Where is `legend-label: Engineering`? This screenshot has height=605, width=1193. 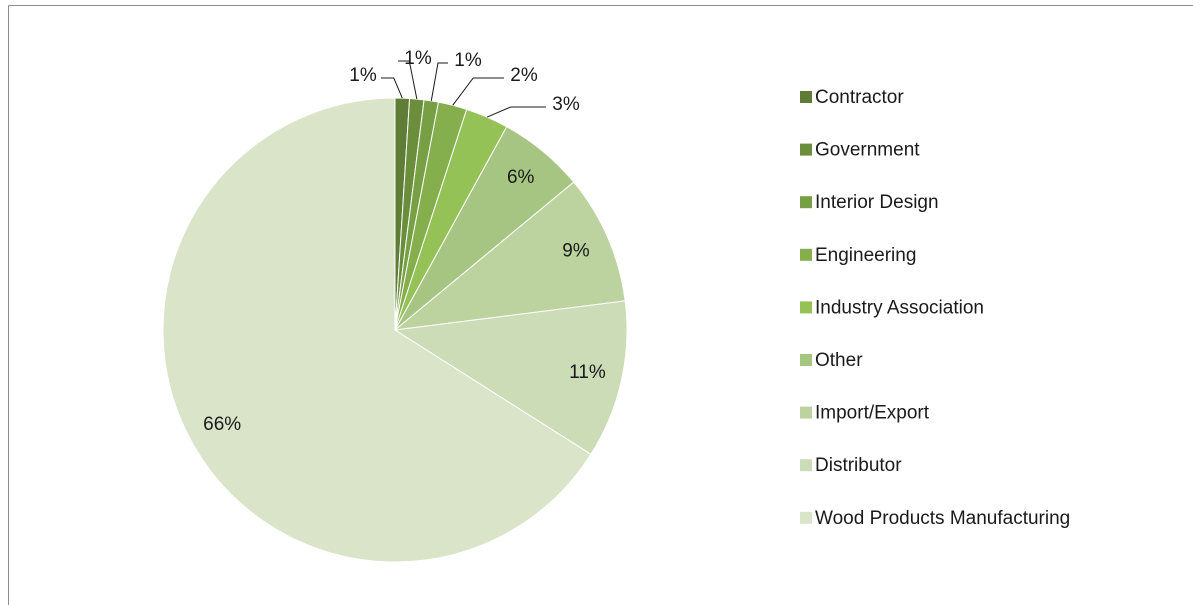
legend-label: Engineering is located at coordinates (865, 255).